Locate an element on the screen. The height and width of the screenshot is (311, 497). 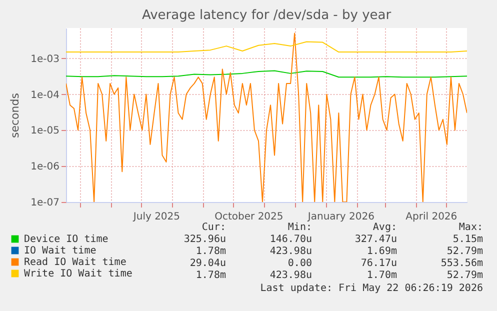
text: 553.56m is located at coordinates (461, 263).